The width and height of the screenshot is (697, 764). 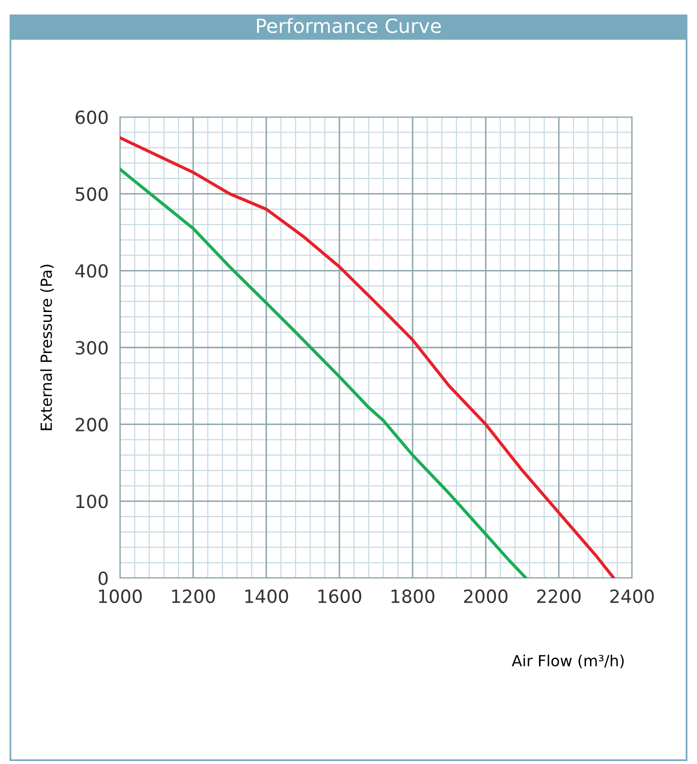 What do you see at coordinates (266, 596) in the screenshot?
I see `x-tick-label: 1400` at bounding box center [266, 596].